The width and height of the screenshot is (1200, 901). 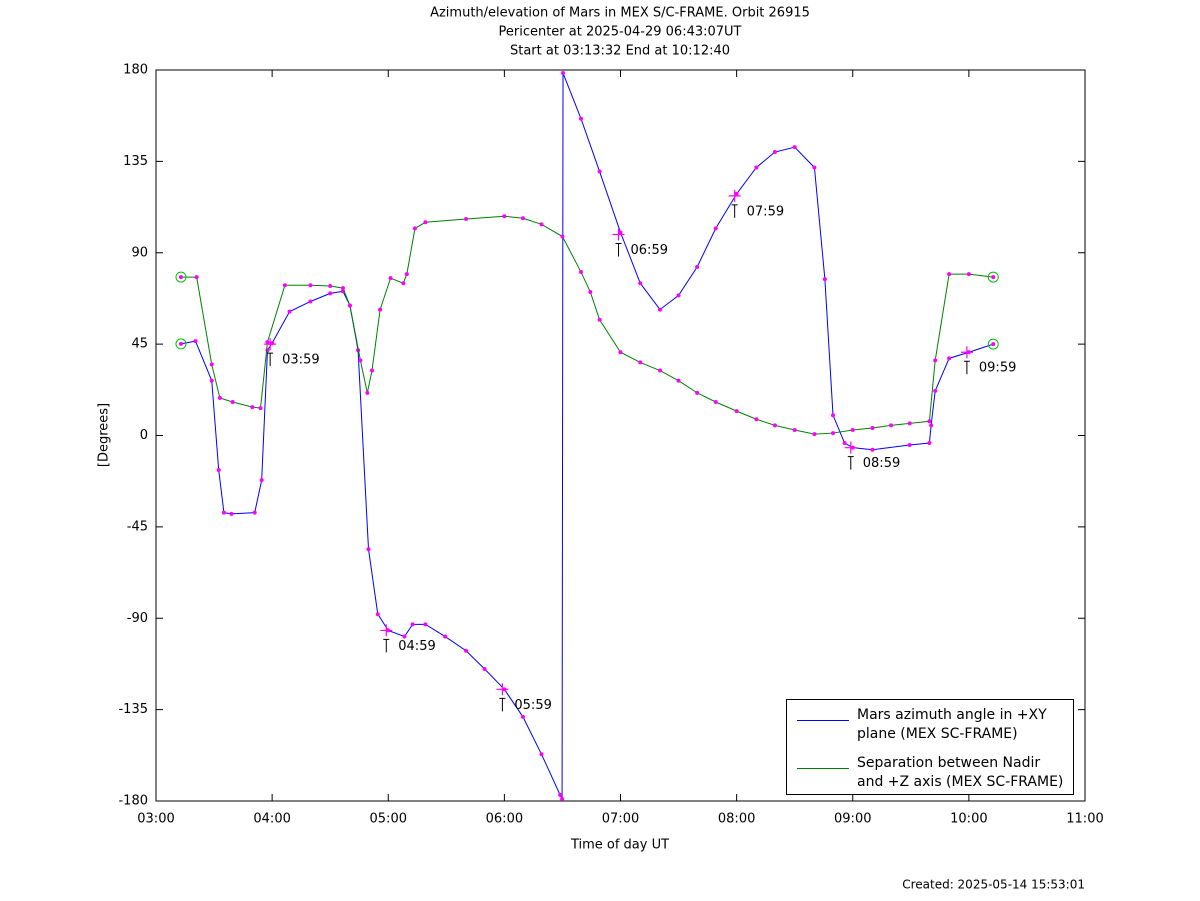 What do you see at coordinates (532, 705) in the screenshot?
I see `annotation-label: 05:59` at bounding box center [532, 705].